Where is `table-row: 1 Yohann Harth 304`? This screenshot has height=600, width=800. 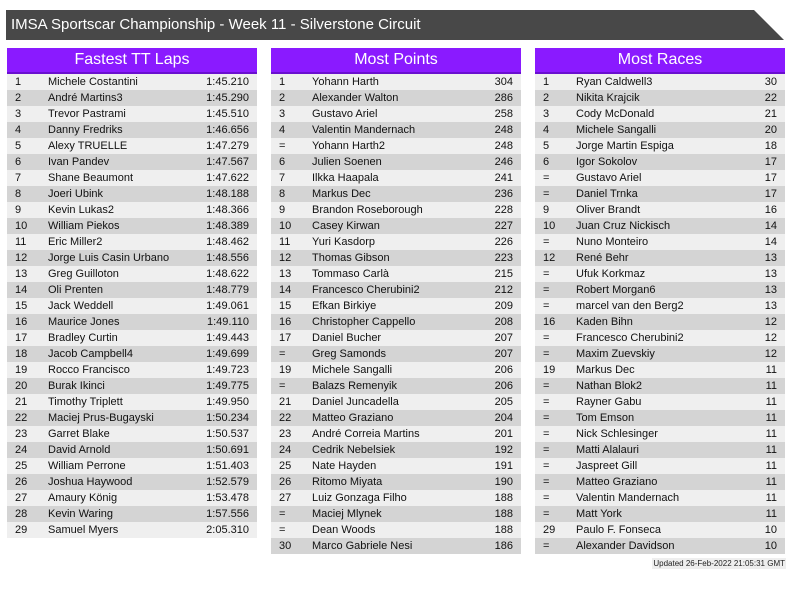 table-row: 1 Yohann Harth 304 is located at coordinates (396, 82).